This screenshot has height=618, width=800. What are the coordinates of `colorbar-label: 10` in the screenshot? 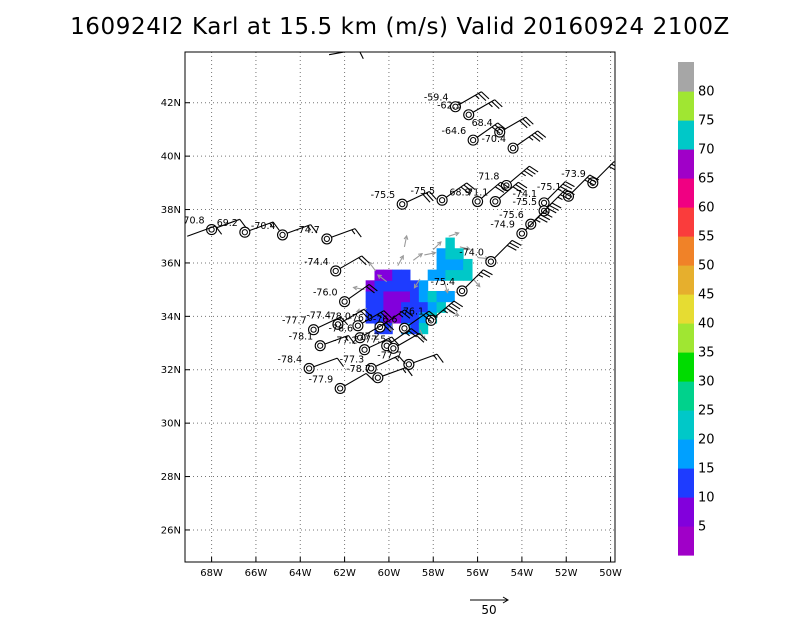 It's located at (706, 498).